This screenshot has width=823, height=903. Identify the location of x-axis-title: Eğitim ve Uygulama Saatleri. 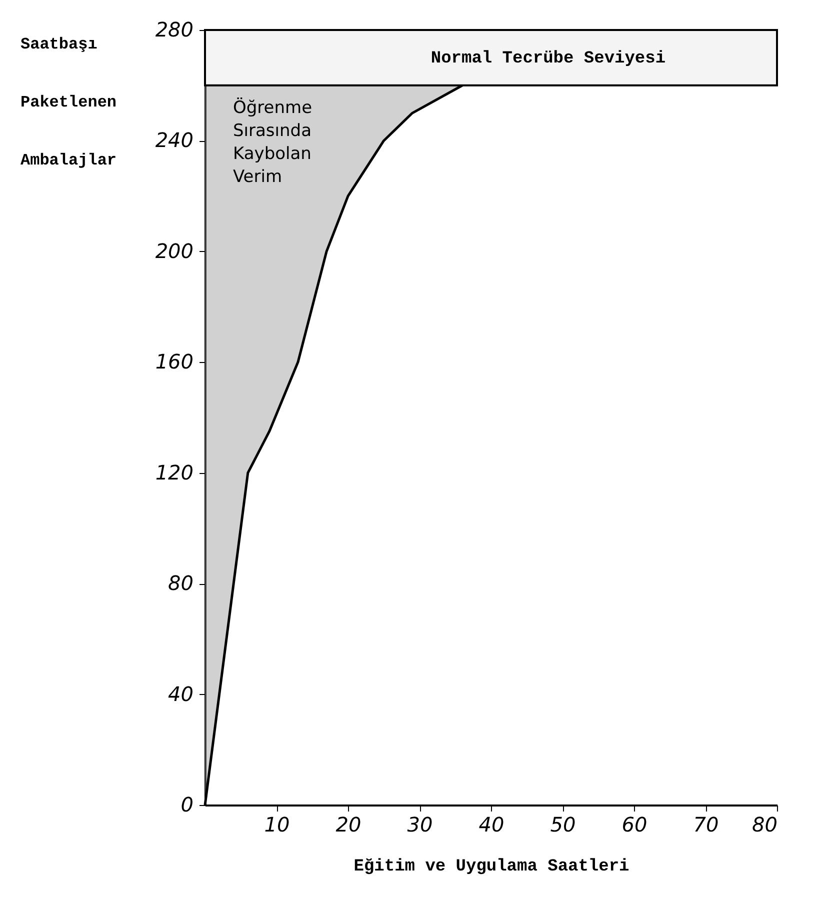
(492, 867).